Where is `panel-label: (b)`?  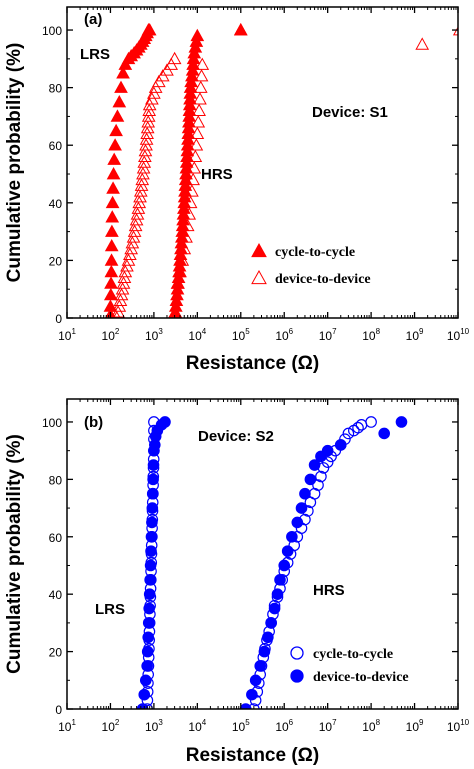 panel-label: (b) is located at coordinates (93, 422).